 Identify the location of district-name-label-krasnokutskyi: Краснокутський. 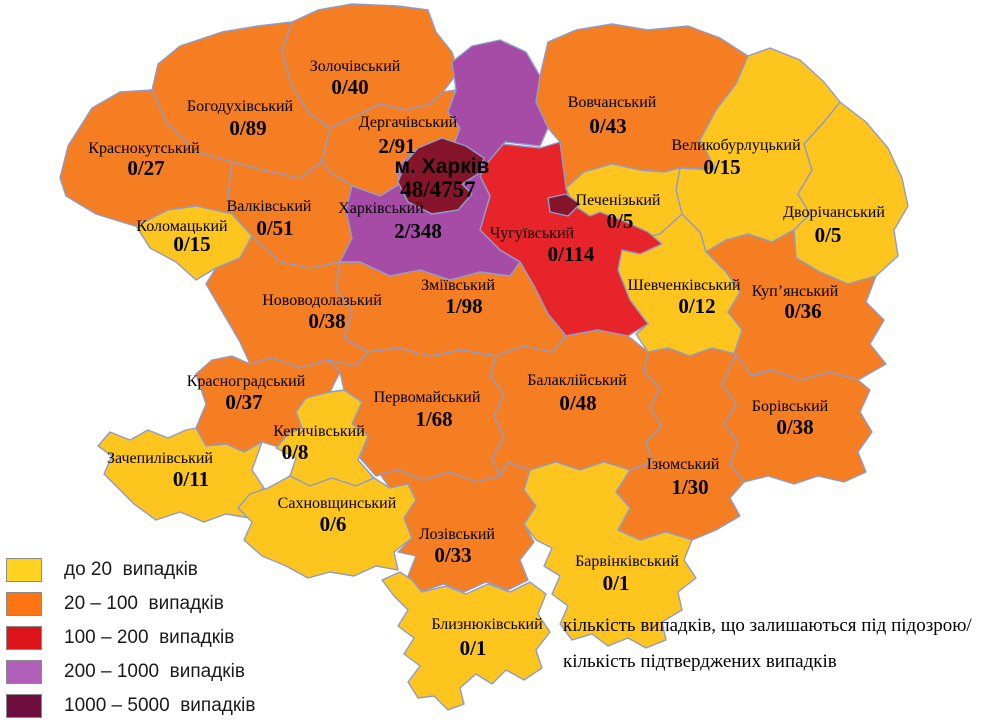
(144, 148).